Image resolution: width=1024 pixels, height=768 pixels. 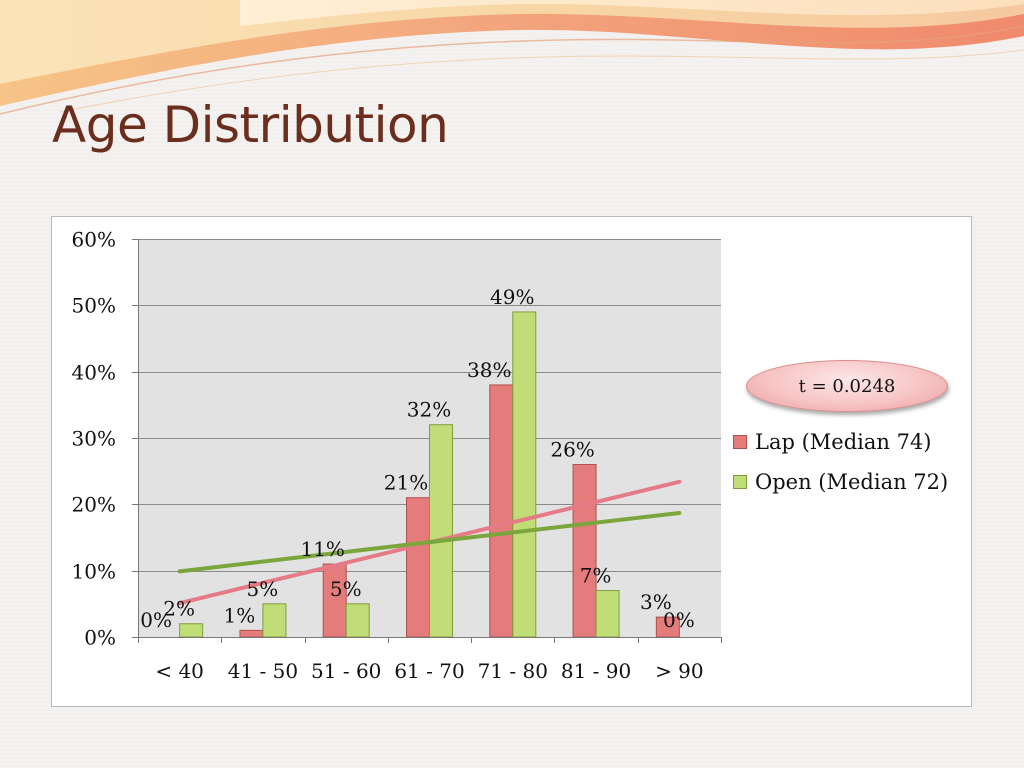 What do you see at coordinates (179, 609) in the screenshot?
I see `data-label-open: 2%` at bounding box center [179, 609].